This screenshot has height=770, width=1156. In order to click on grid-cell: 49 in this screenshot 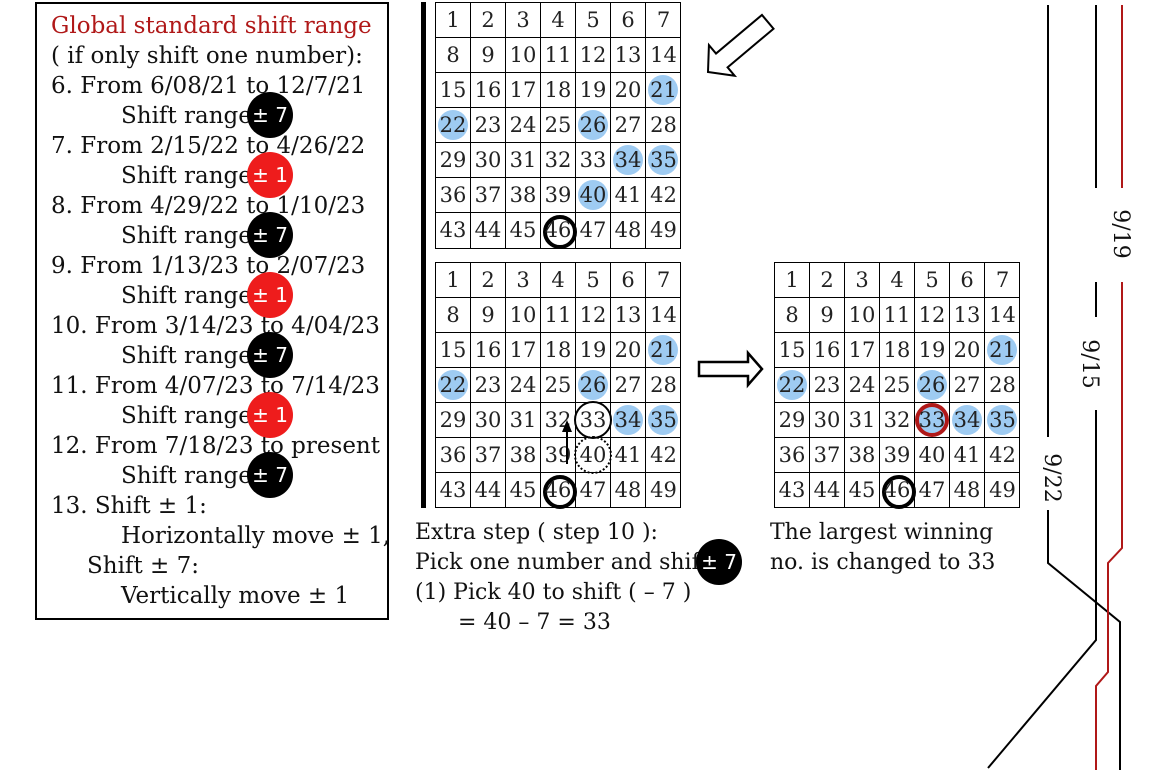, I will do `click(663, 490)`.